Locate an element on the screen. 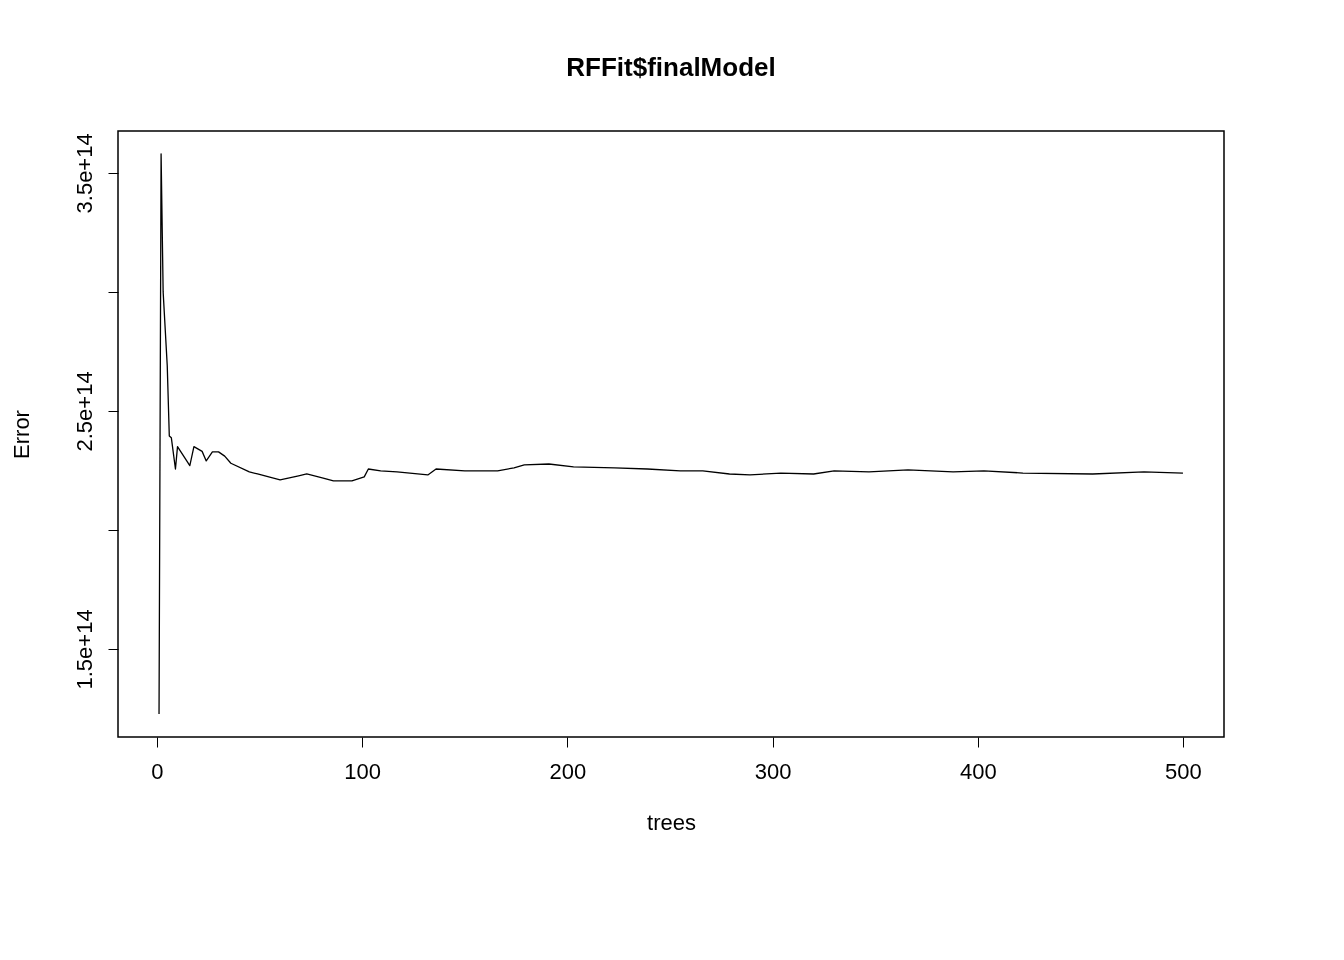 This screenshot has width=1344, height=960. x-tick-label: 0 is located at coordinates (157, 771).